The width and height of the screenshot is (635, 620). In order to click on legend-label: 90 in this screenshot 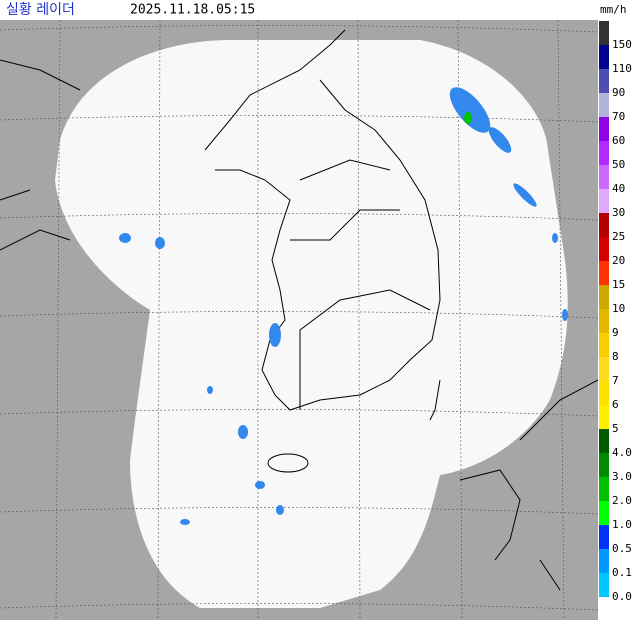, I will do `click(618, 92)`.